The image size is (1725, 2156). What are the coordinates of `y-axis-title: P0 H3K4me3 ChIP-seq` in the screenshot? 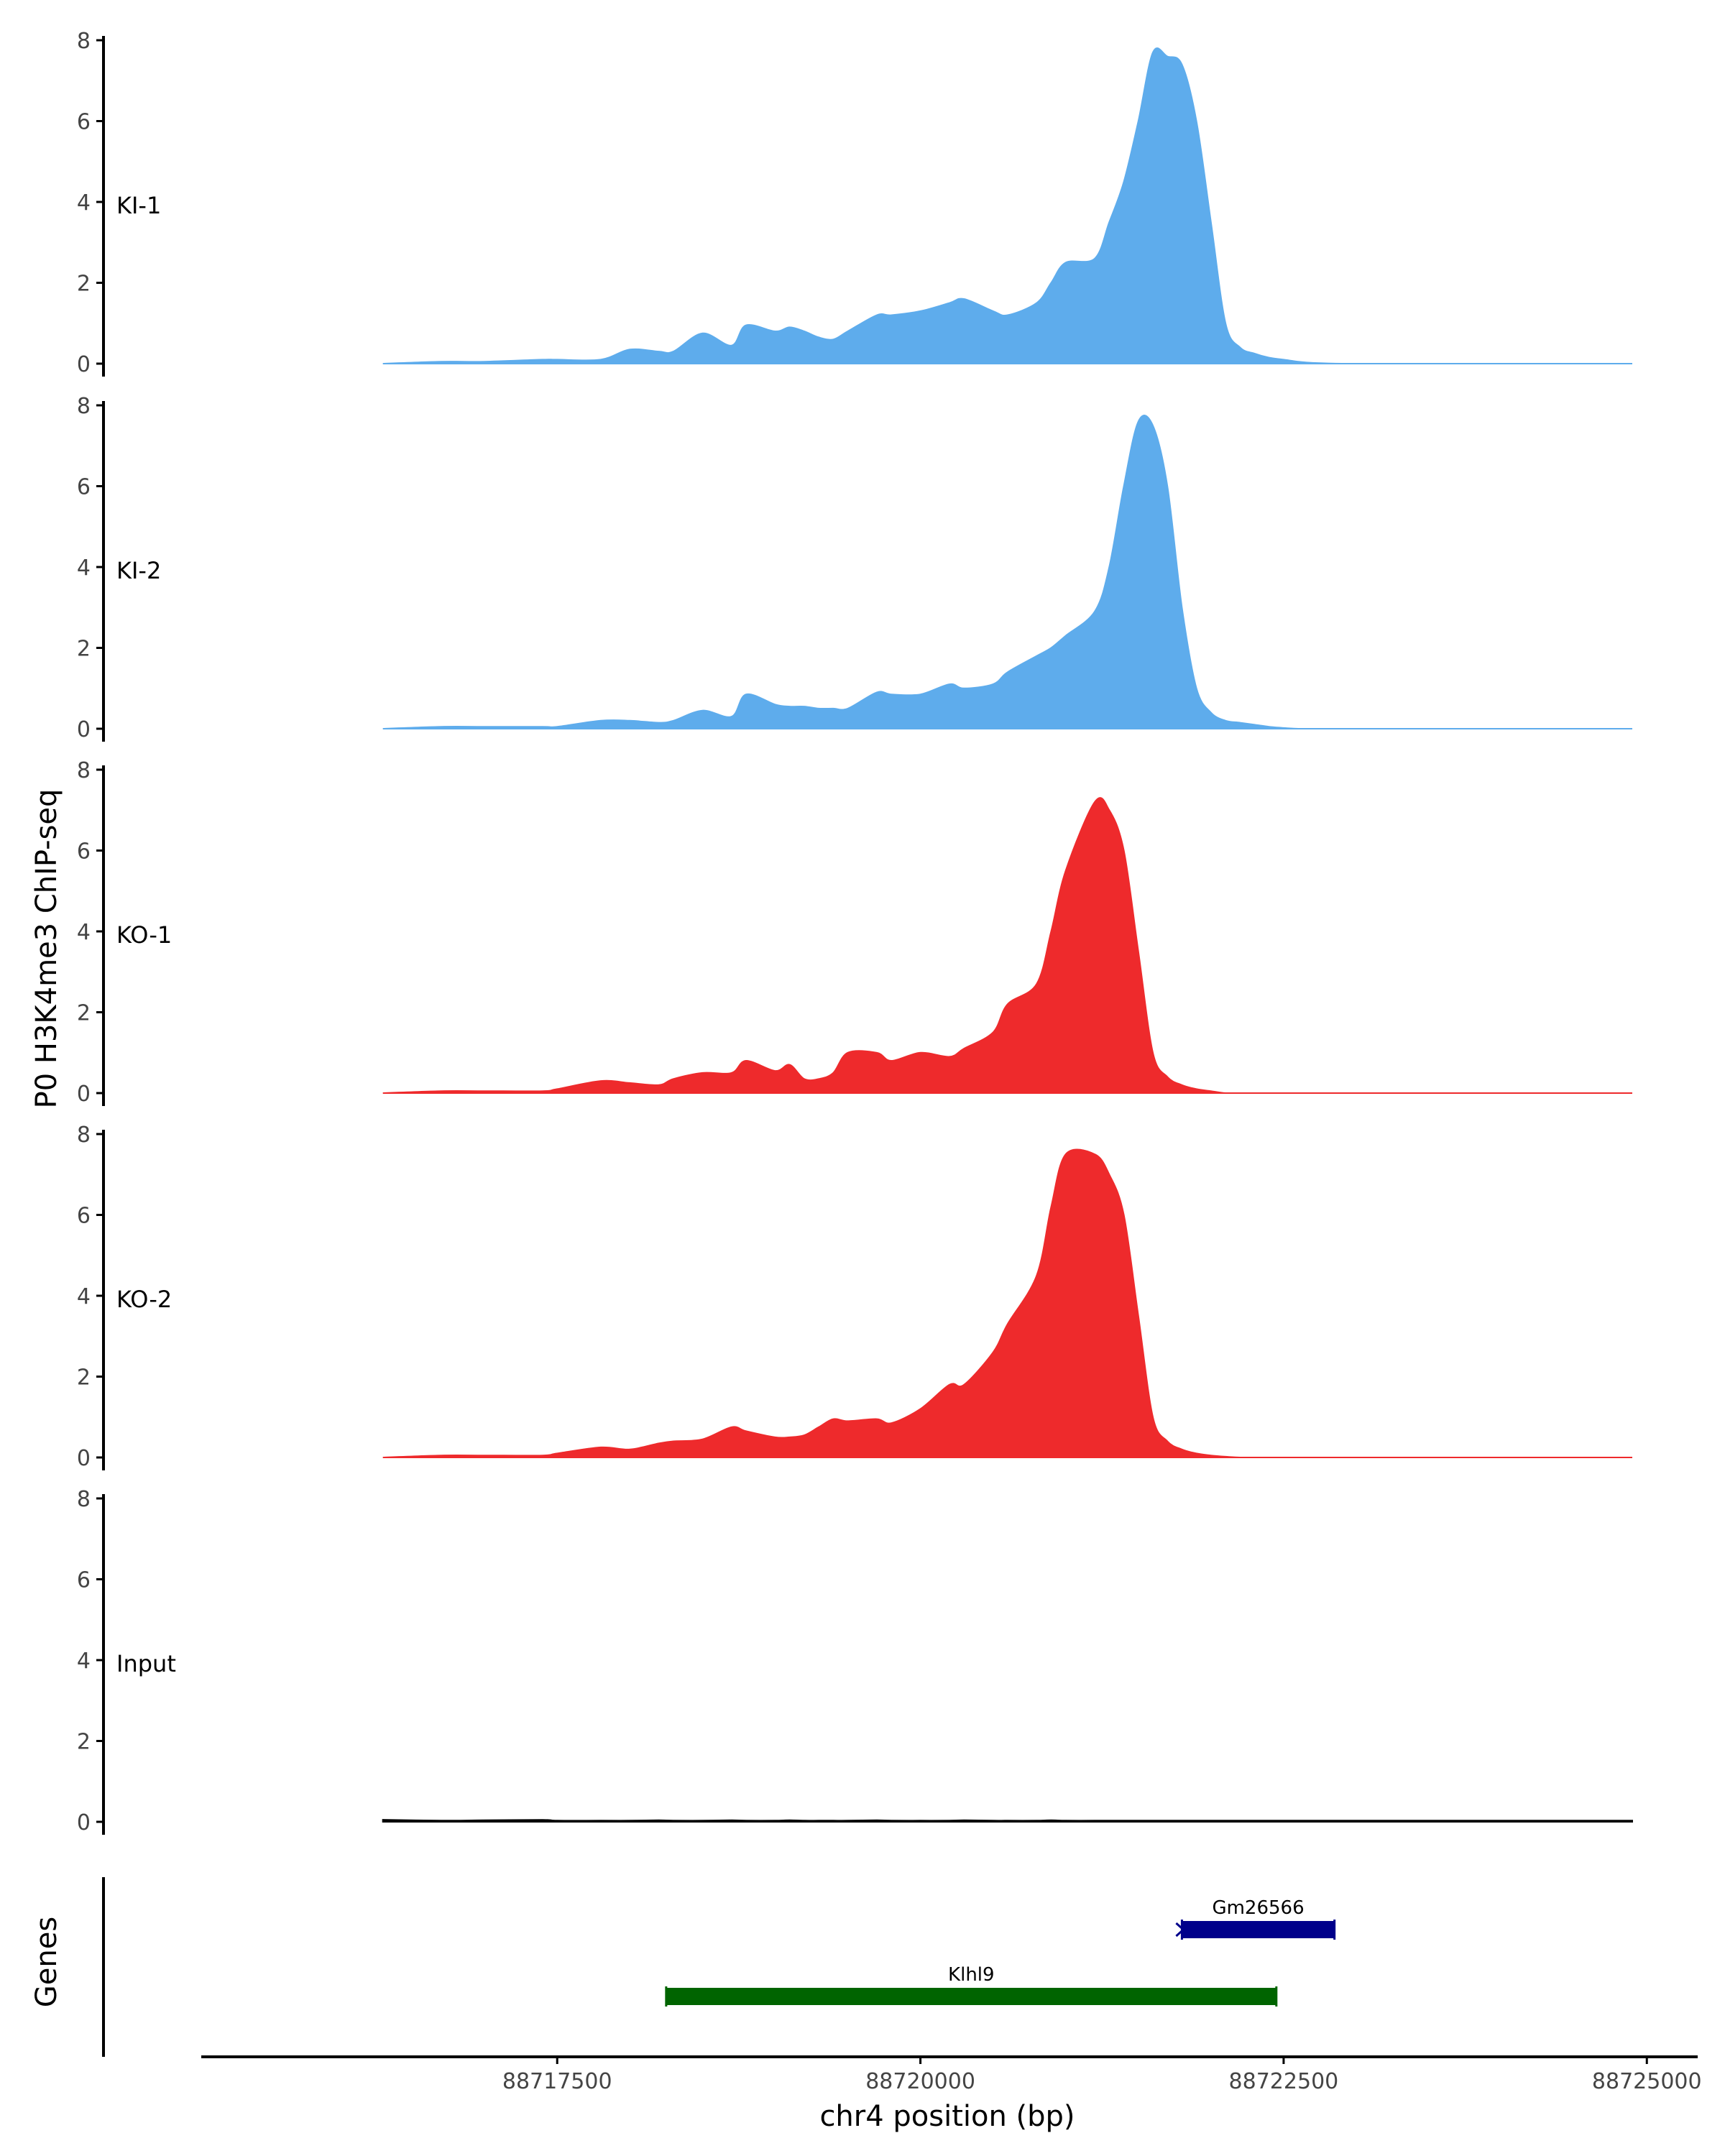 It's located at (46, 949).